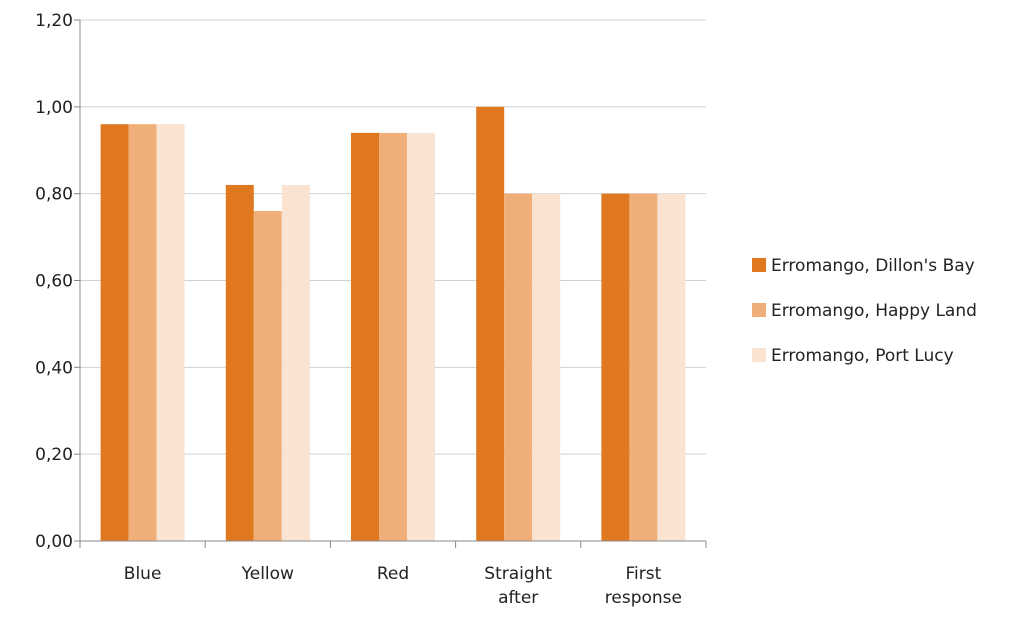  Describe the element at coordinates (518, 586) in the screenshot. I see `x-tick-label: Straight after` at that location.